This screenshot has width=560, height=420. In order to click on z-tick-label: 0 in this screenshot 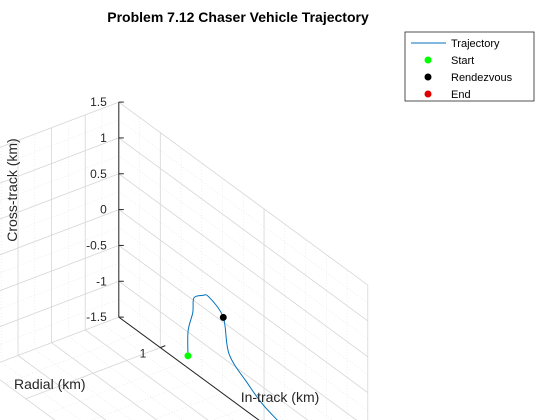, I will do `click(103, 210)`.